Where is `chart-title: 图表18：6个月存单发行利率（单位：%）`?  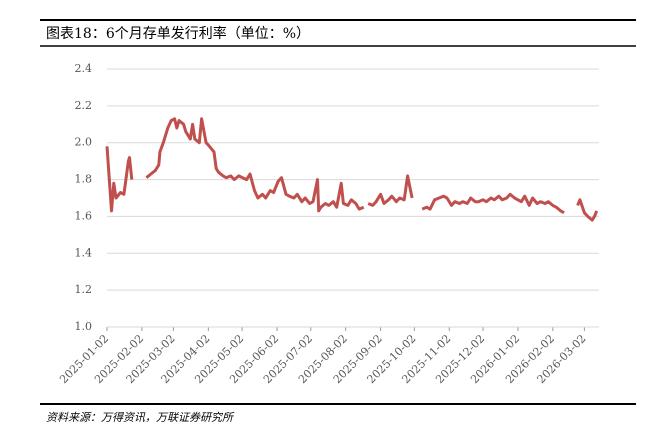 chart-title: 图表18：6个月存单发行利率（单位：%） is located at coordinates (178, 33).